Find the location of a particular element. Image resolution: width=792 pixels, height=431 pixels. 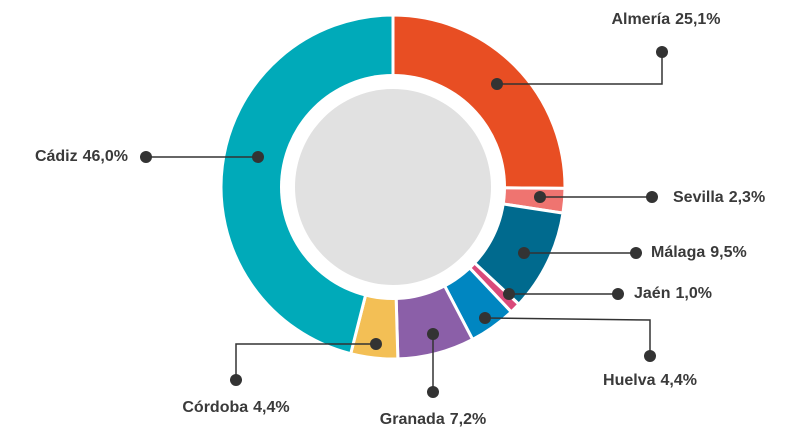

slice-label: Córdoba 4,4% is located at coordinates (235, 407).